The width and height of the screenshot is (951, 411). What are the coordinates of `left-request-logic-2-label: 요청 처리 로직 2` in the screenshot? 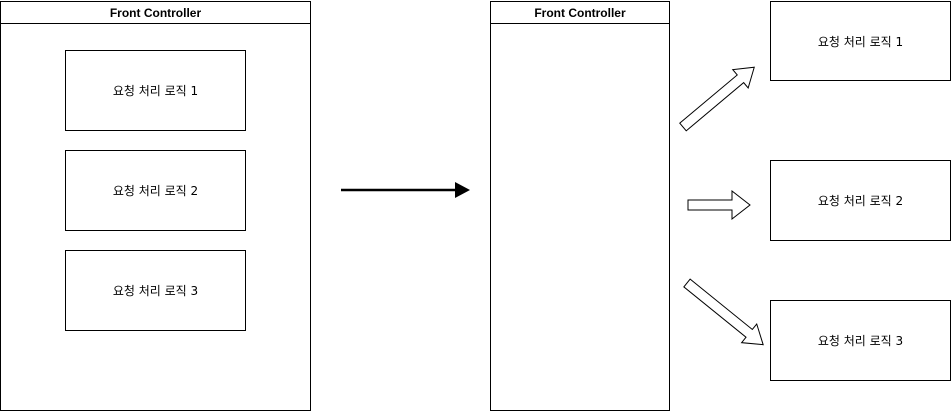 It's located at (155, 191).